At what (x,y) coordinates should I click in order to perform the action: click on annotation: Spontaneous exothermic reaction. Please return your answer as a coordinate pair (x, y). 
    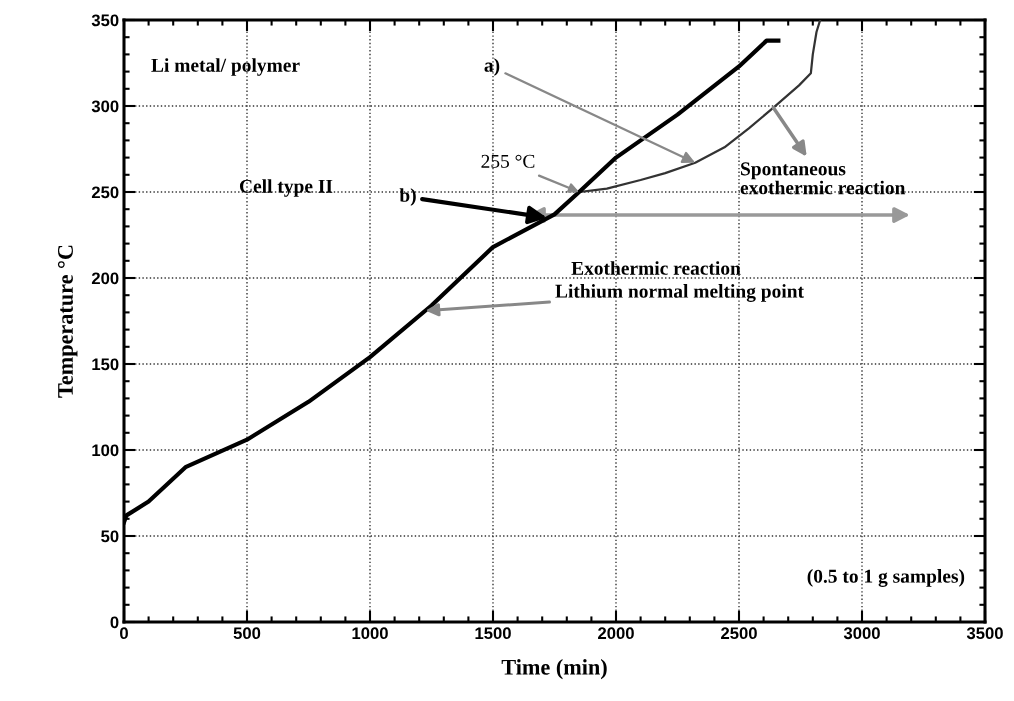
    Looking at the image, I should click on (823, 178).